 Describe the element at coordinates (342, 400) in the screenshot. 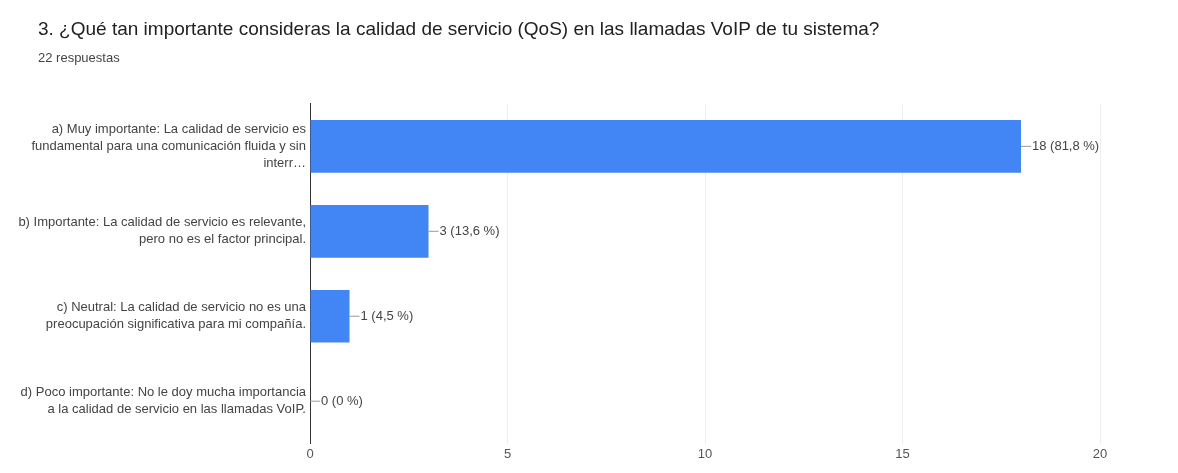

I see `data-label: 0 (0 %)` at that location.